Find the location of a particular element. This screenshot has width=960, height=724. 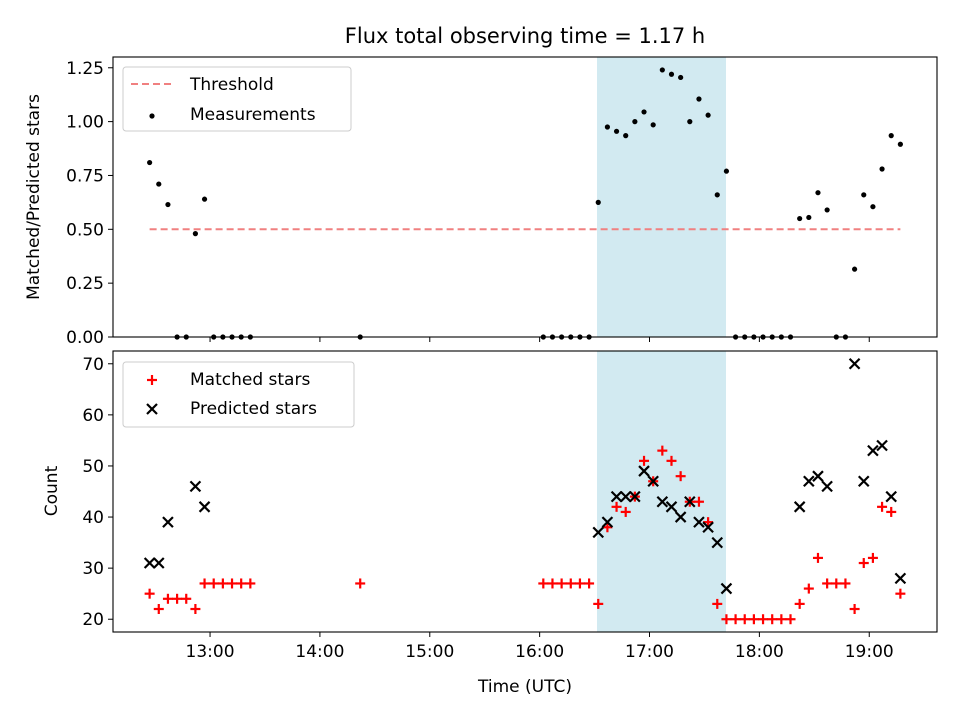

chart-title: Flux total observing time = 1.17 h is located at coordinates (525, 36).